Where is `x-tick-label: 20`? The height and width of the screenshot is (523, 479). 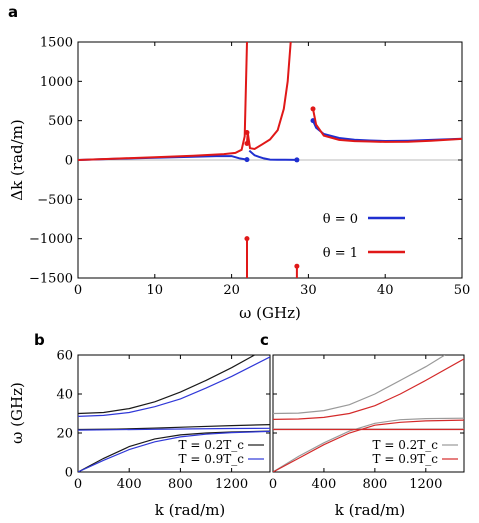 x-tick-label: 20 is located at coordinates (231, 290).